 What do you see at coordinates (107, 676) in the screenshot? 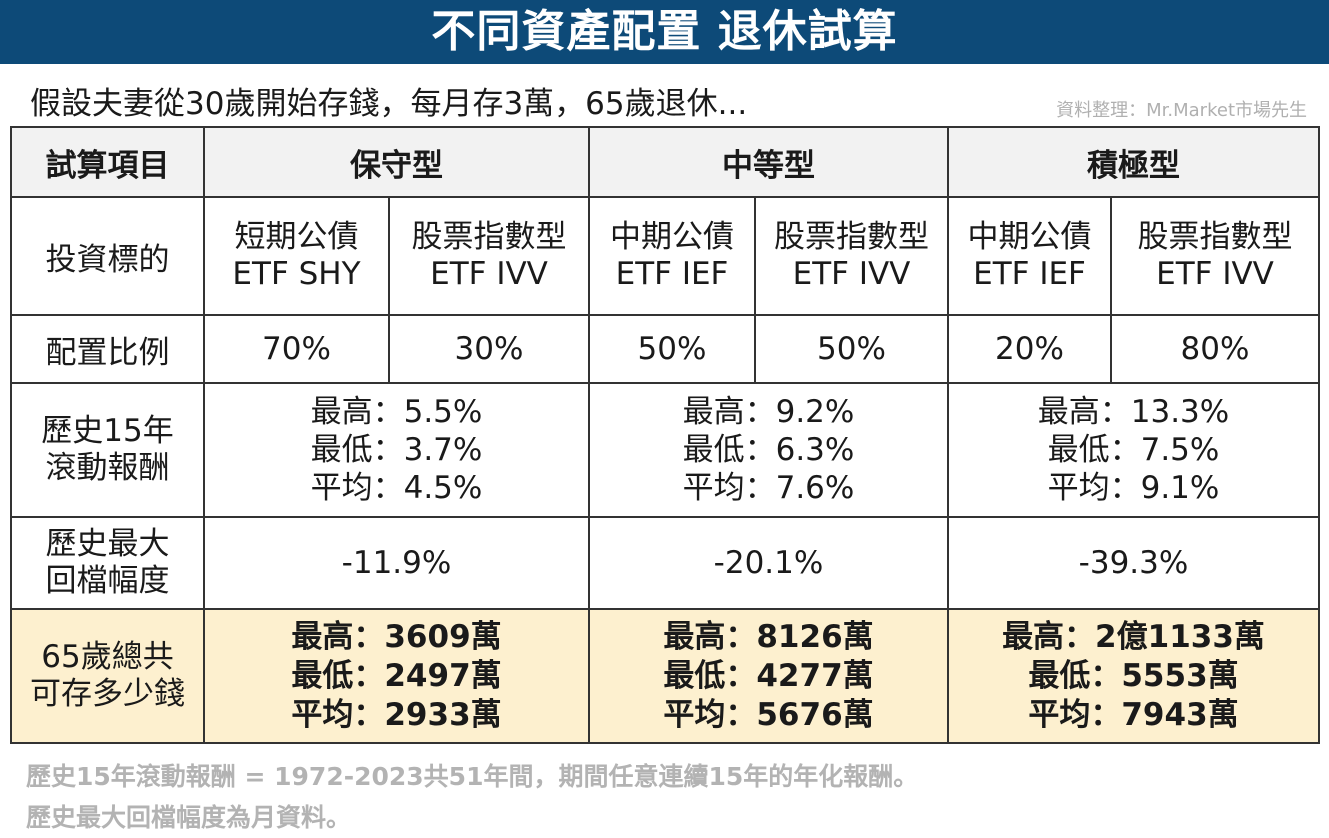
I see `row-label-savings: 65歲總共 可存多少錢` at bounding box center [107, 676].